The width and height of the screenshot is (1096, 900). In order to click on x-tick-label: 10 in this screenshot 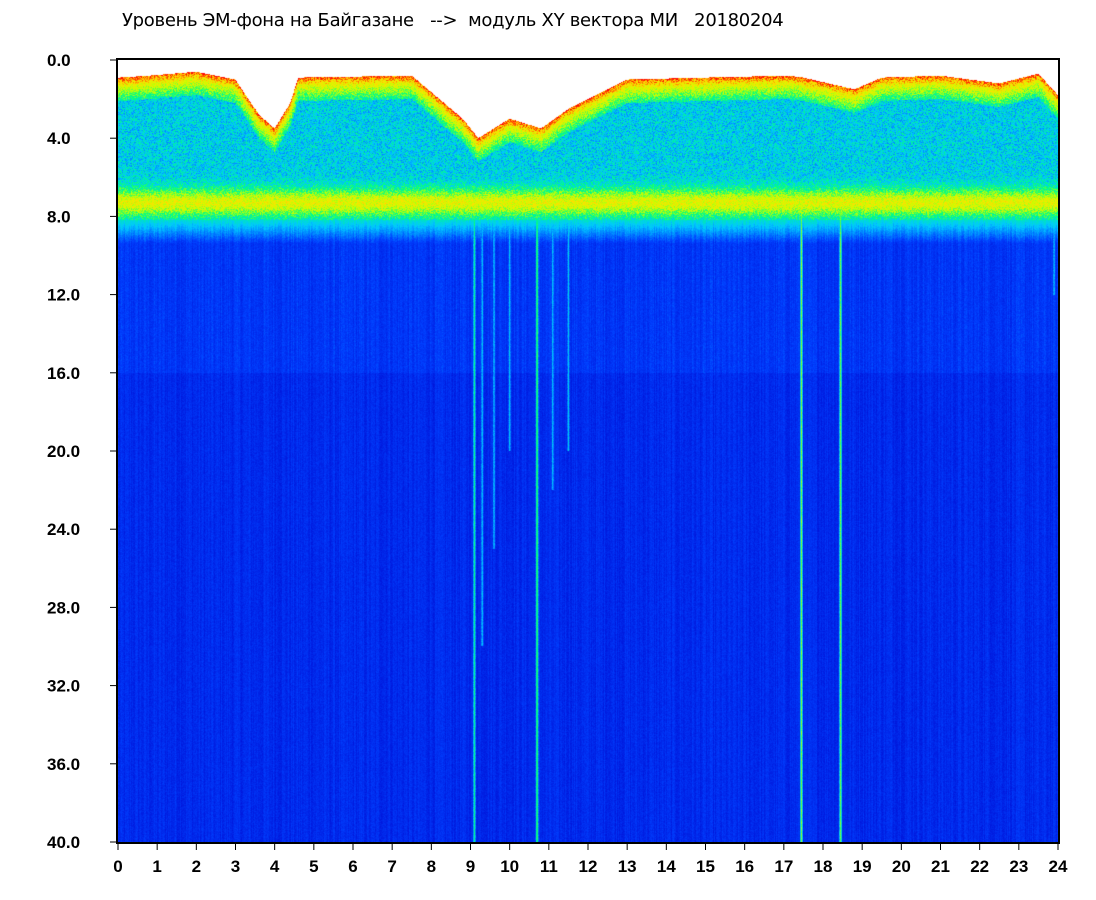, I will do `click(509, 866)`.